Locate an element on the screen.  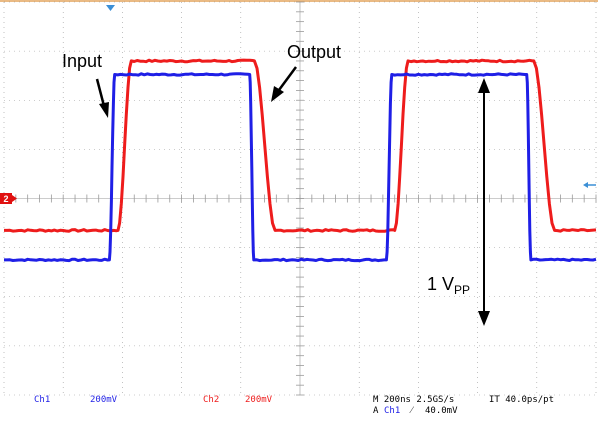
trigger-position-marker is located at coordinates (110, 8).